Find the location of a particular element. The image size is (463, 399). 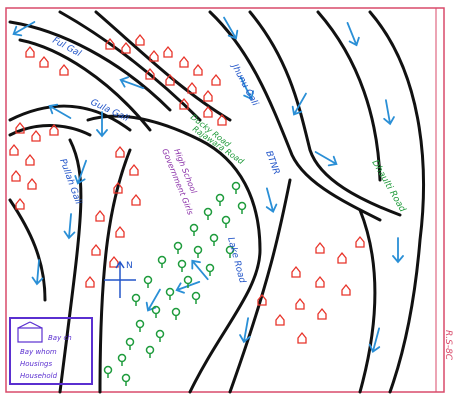

legend-box is located at coordinates (51, 351).